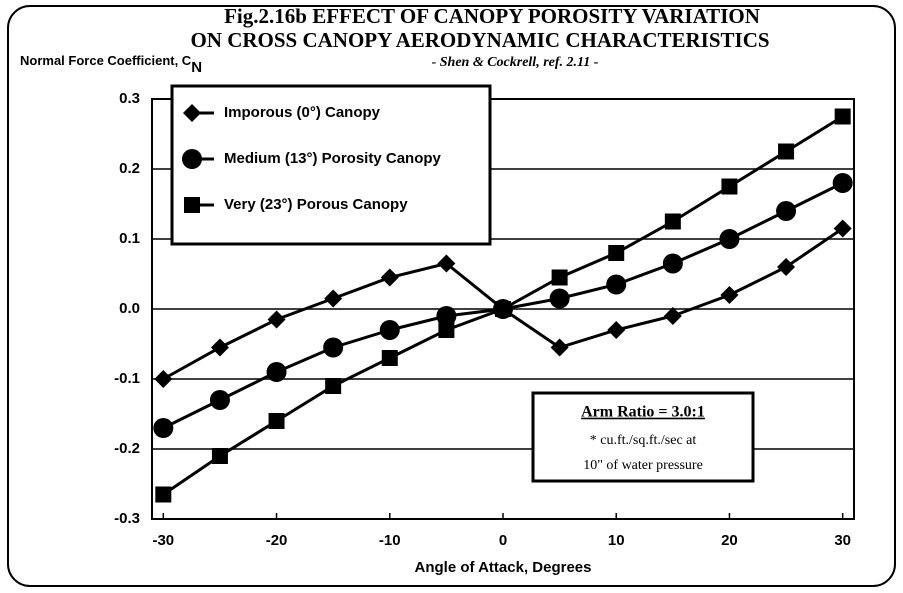  What do you see at coordinates (515, 62) in the screenshot?
I see `subtitle: - Shen & Cockrell, ref. 2.11 -` at bounding box center [515, 62].